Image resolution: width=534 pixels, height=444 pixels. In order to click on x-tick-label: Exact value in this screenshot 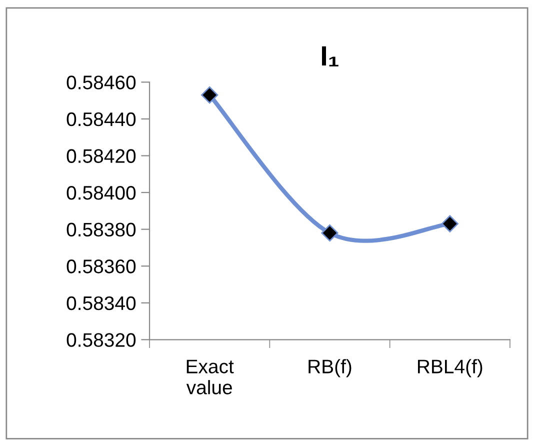, I will do `click(210, 377)`.